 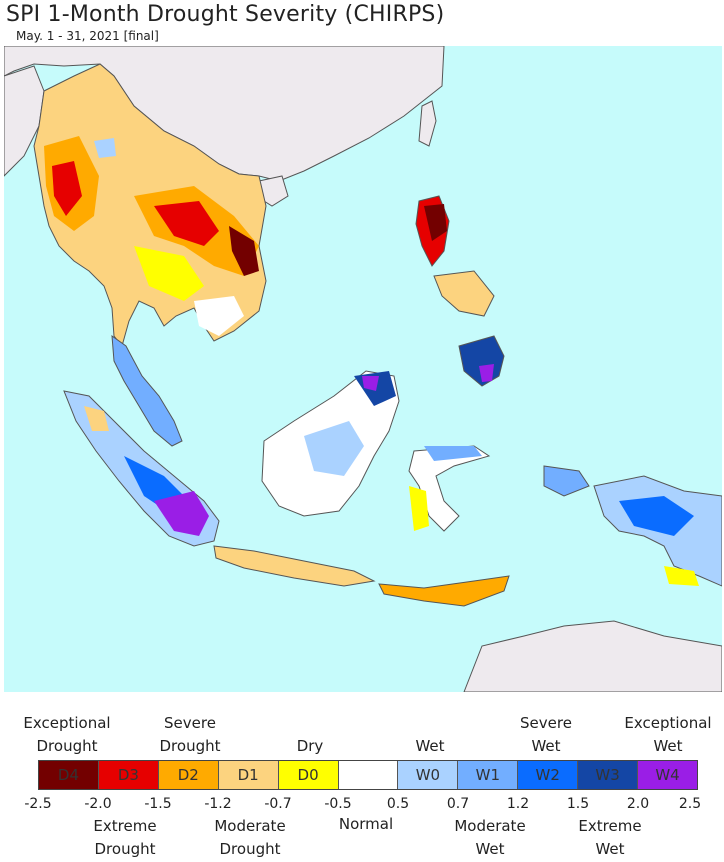 I want to click on legend-label-extreme-drought: Extreme Drought, so click(x=125, y=837).